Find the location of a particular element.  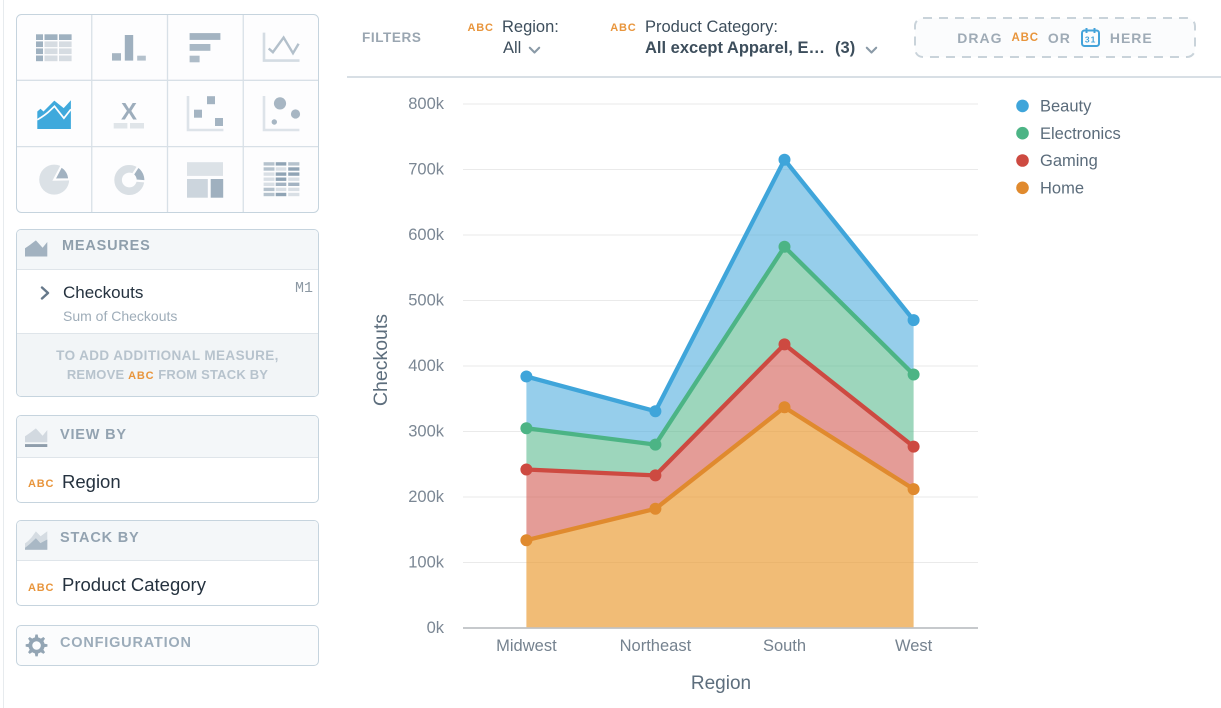

svg-text: Northeast is located at coordinates (656, 646).